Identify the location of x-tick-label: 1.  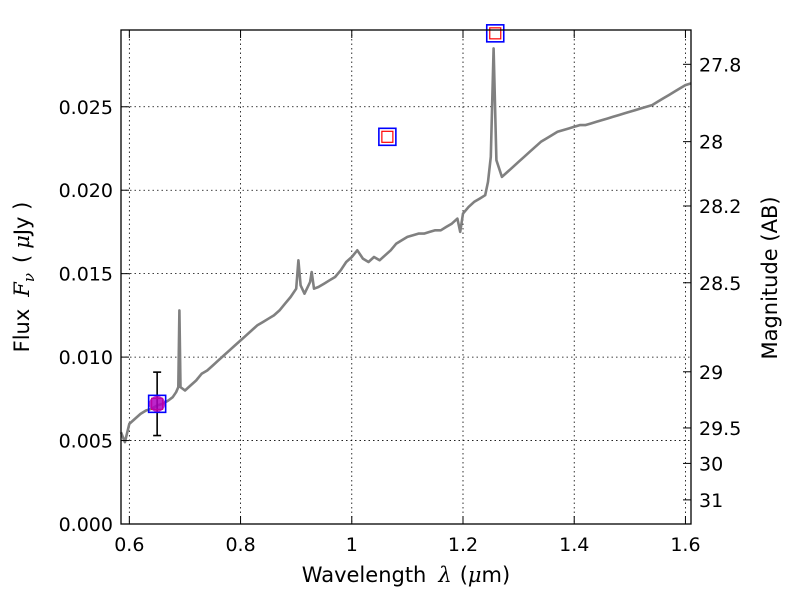
(352, 545).